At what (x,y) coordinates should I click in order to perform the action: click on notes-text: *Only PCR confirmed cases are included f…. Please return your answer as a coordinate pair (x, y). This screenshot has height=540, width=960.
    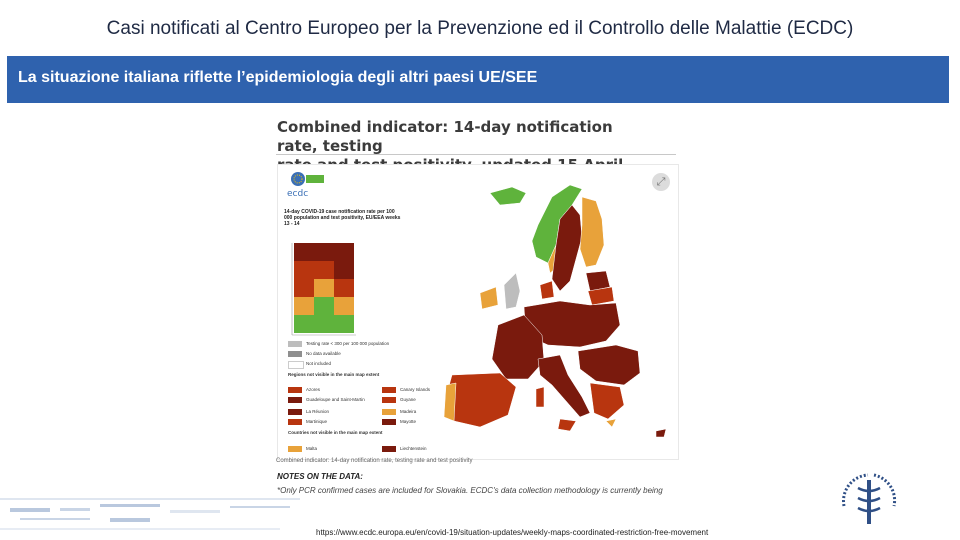
    Looking at the image, I should click on (470, 490).